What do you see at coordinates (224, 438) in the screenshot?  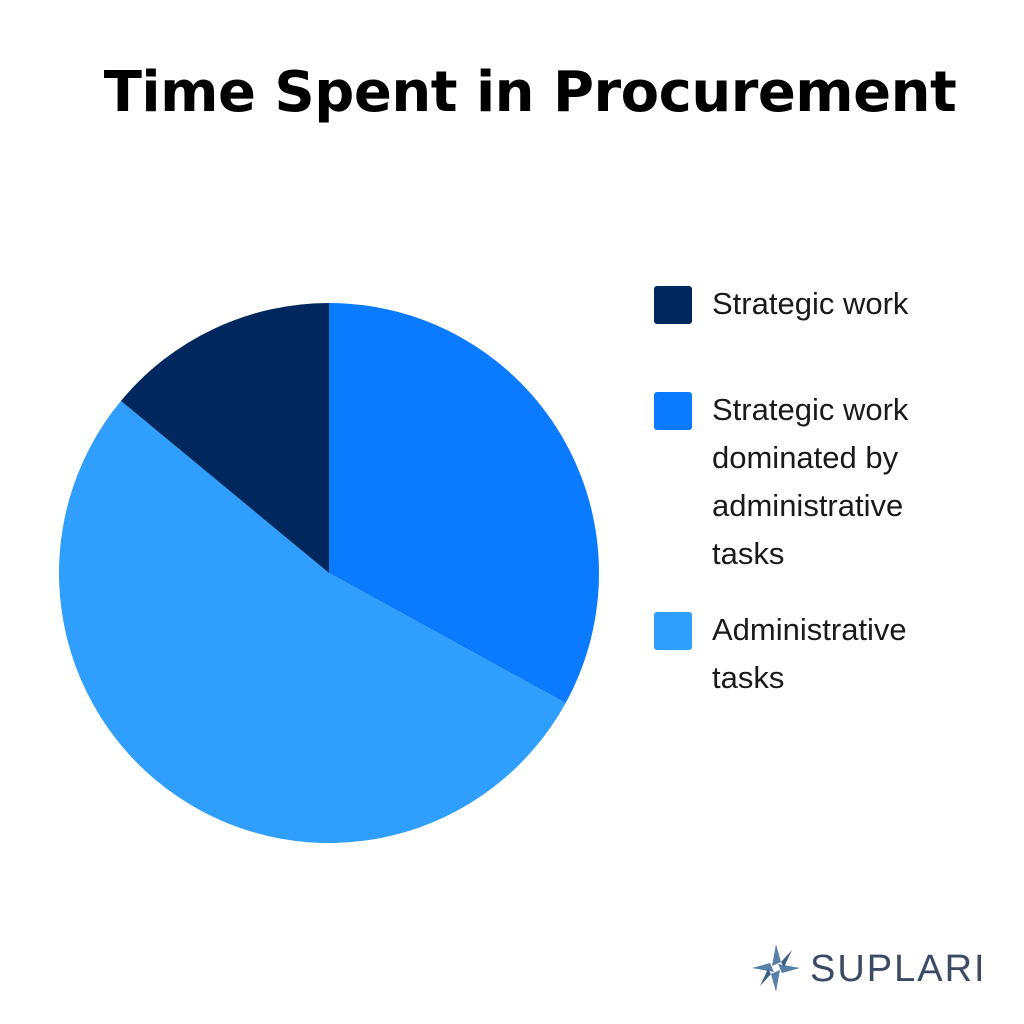 I see `pie-slice-strategic-work` at bounding box center [224, 438].